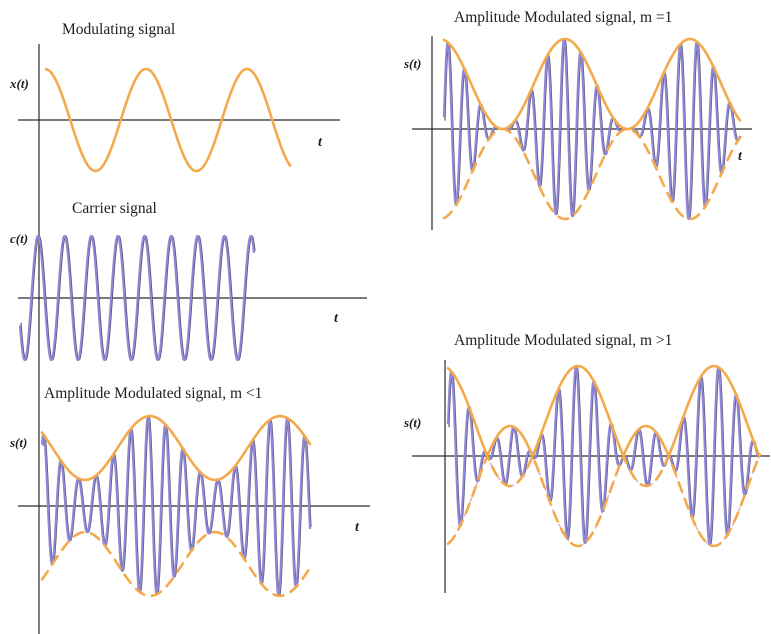 Image resolution: width=771 pixels, height=634 pixels. I want to click on panel-title-carrier: Carrier signal, so click(114, 208).